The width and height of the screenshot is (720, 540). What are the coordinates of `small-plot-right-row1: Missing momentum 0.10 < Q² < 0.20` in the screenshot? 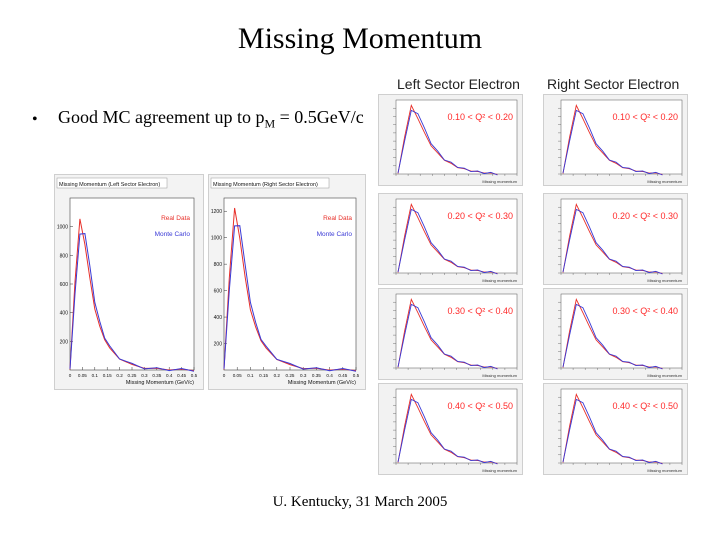 It's located at (615, 140).